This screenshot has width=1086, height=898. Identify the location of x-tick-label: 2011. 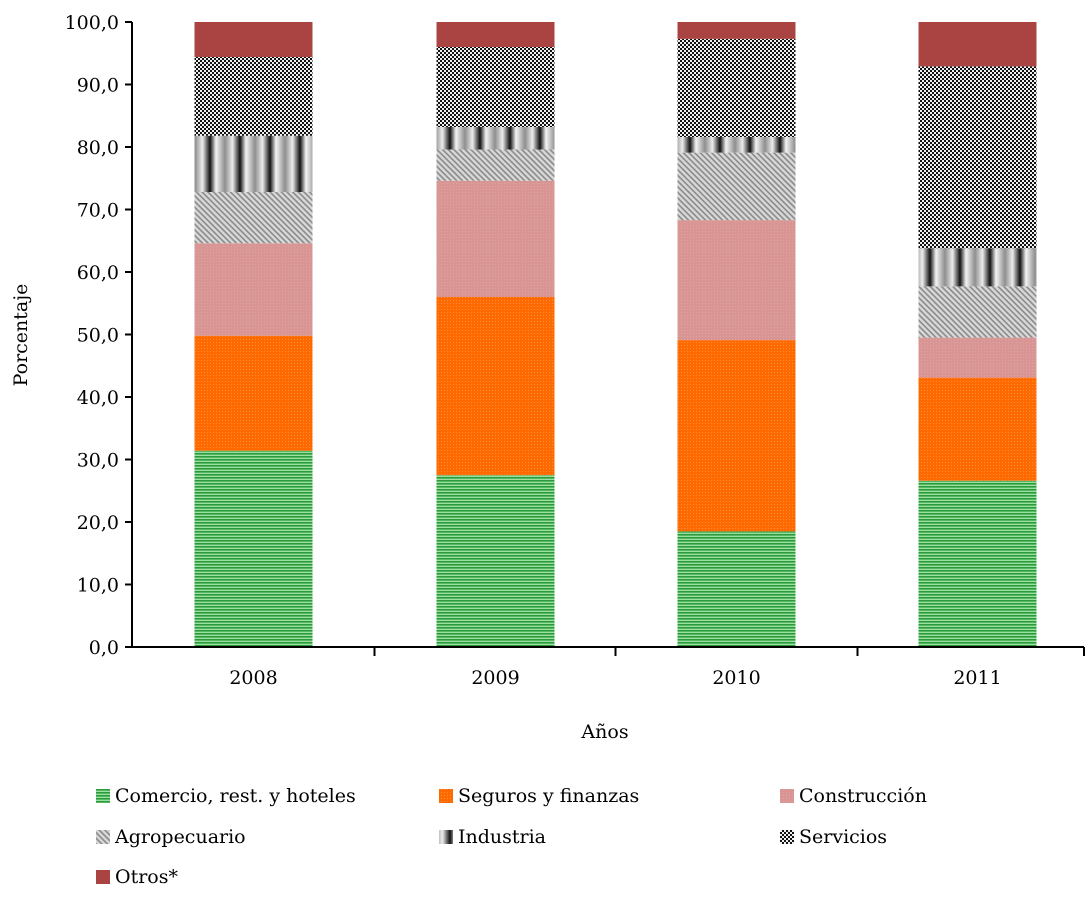
(977, 678).